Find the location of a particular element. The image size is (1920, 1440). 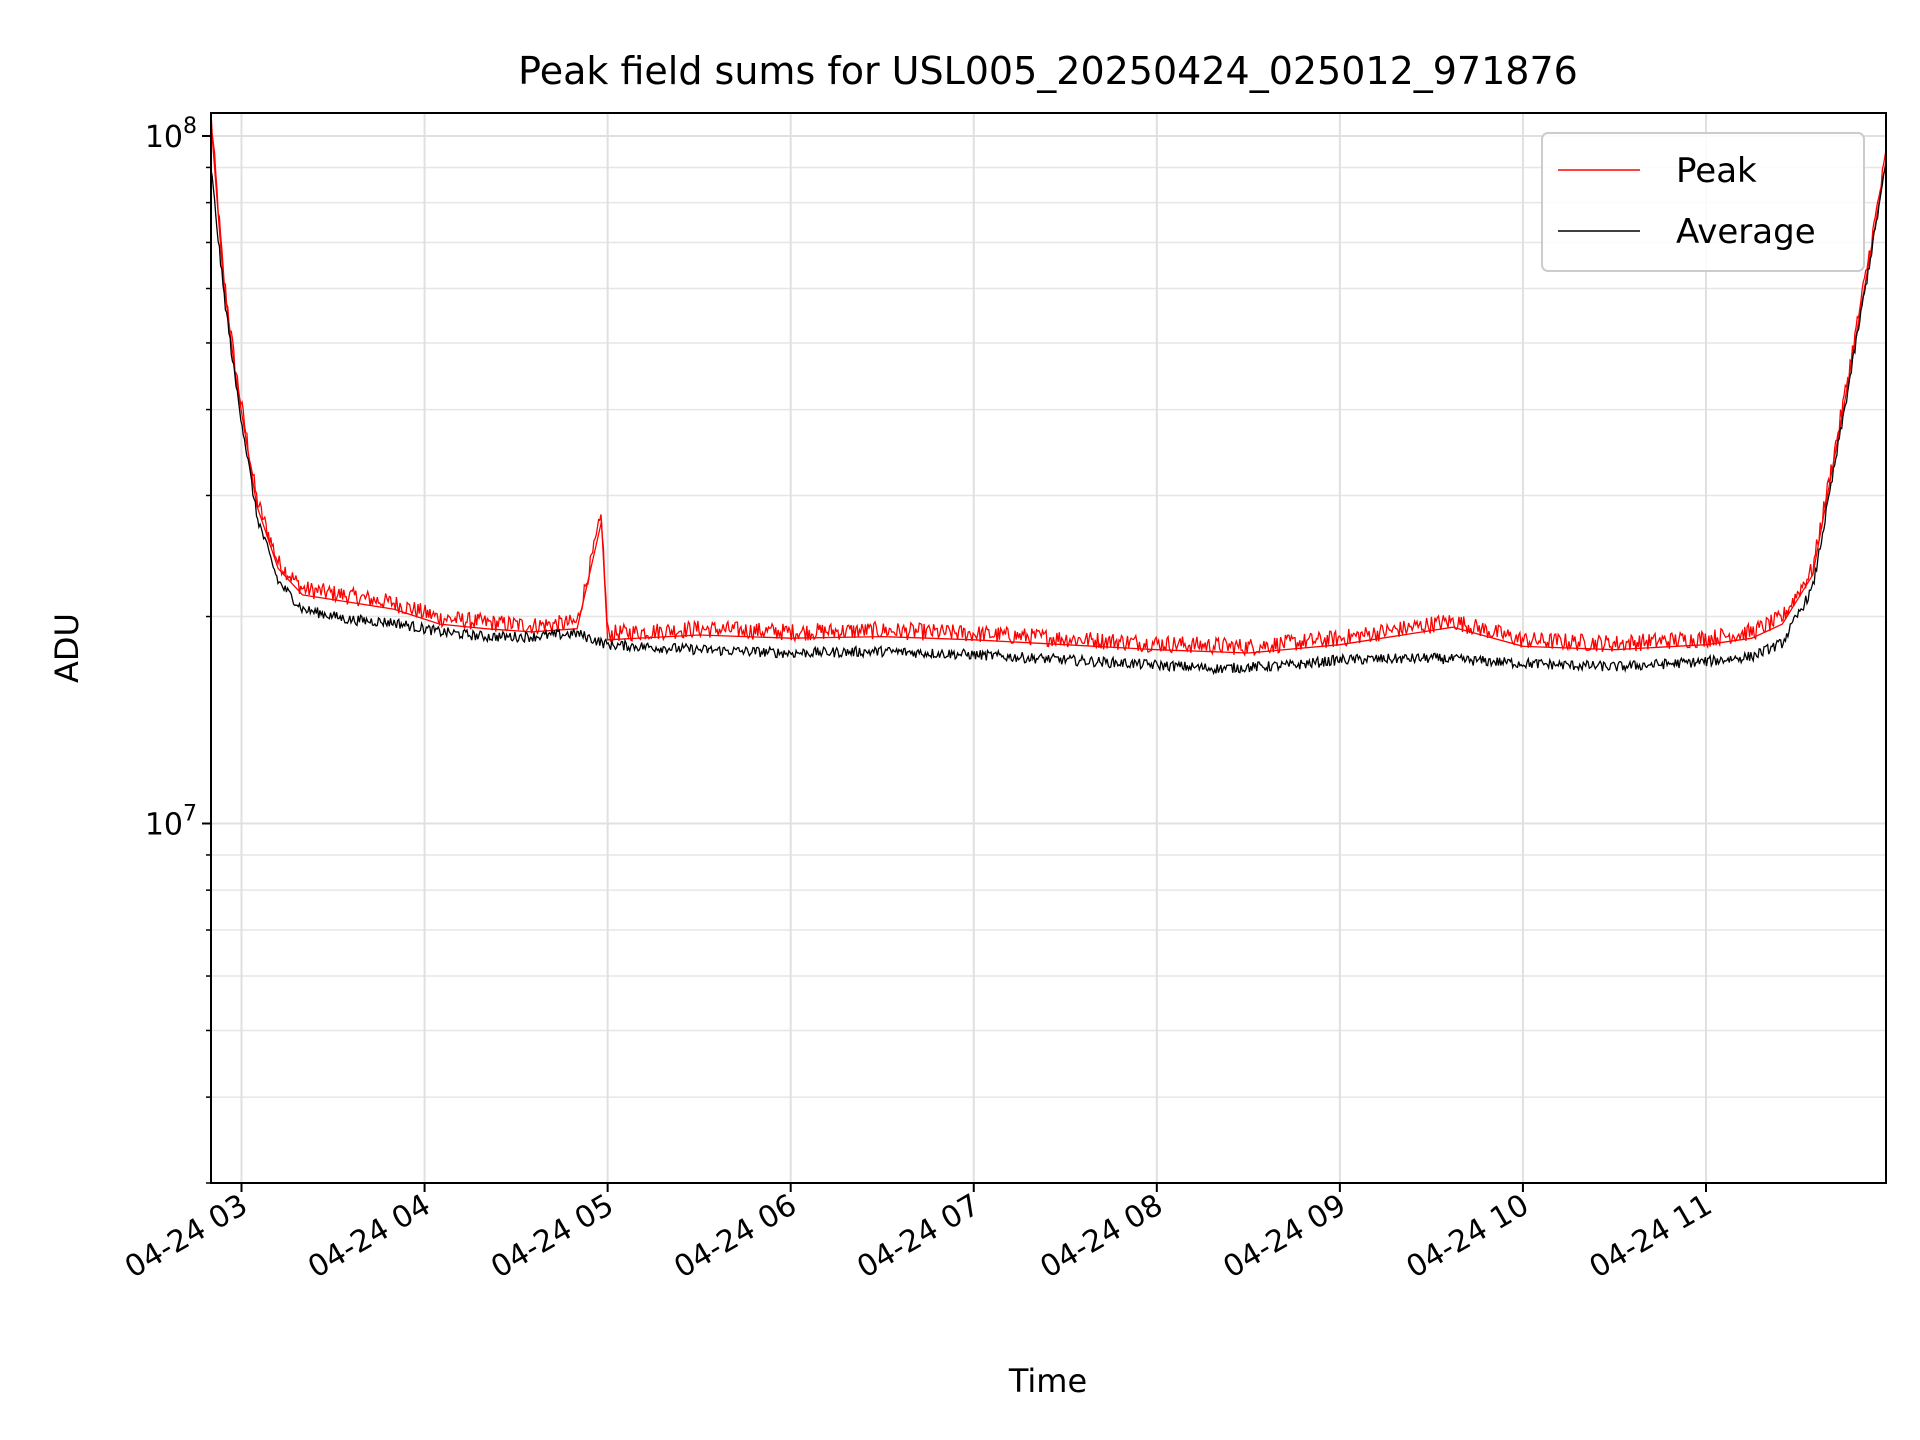

y-tick-label: 10⁸ is located at coordinates (171, 134).